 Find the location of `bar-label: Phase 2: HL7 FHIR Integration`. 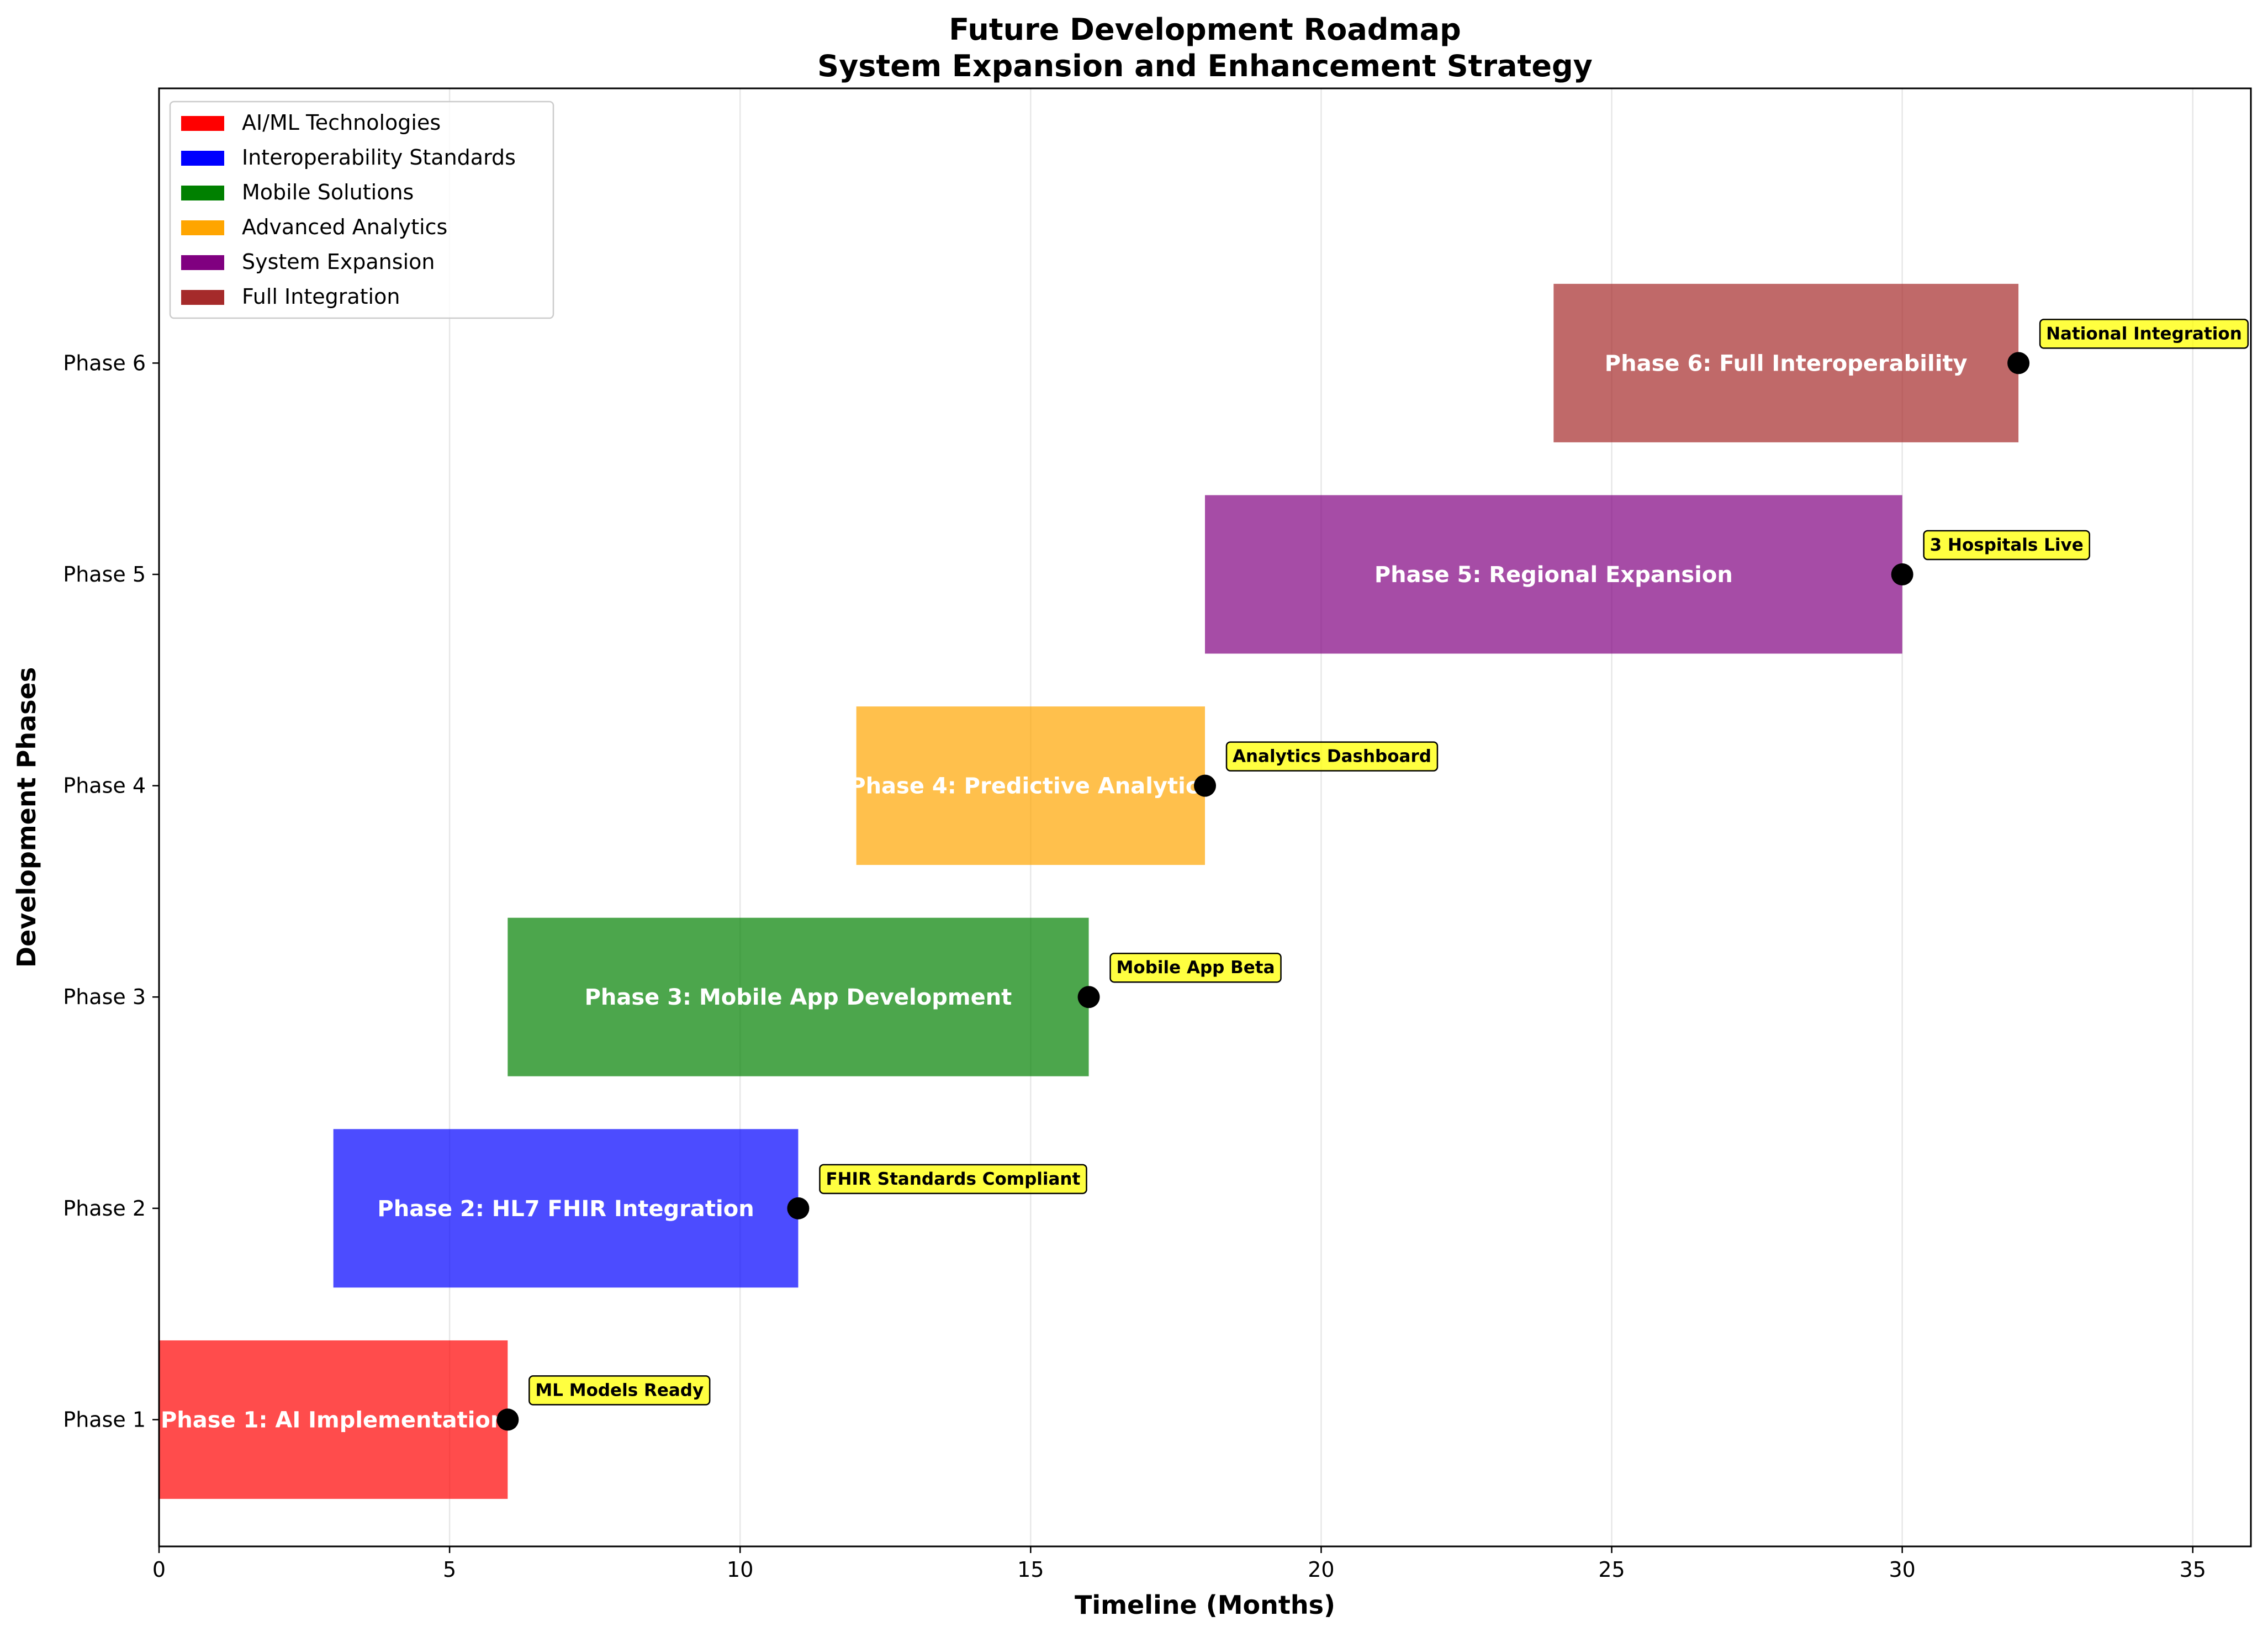

bar-label: Phase 2: HL7 FHIR Integration is located at coordinates (565, 1209).